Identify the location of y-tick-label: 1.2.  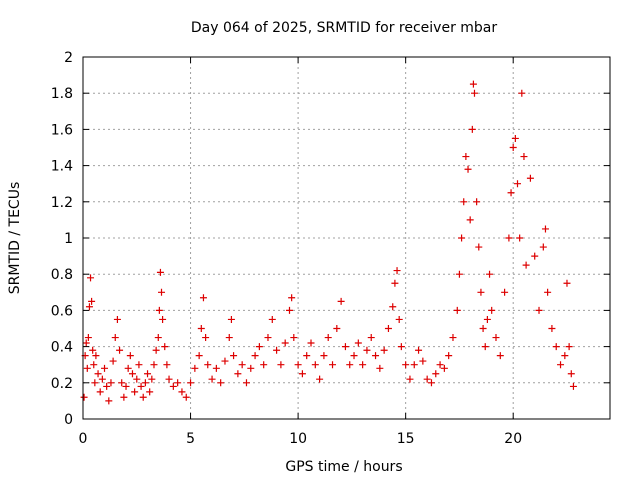
(62, 203).